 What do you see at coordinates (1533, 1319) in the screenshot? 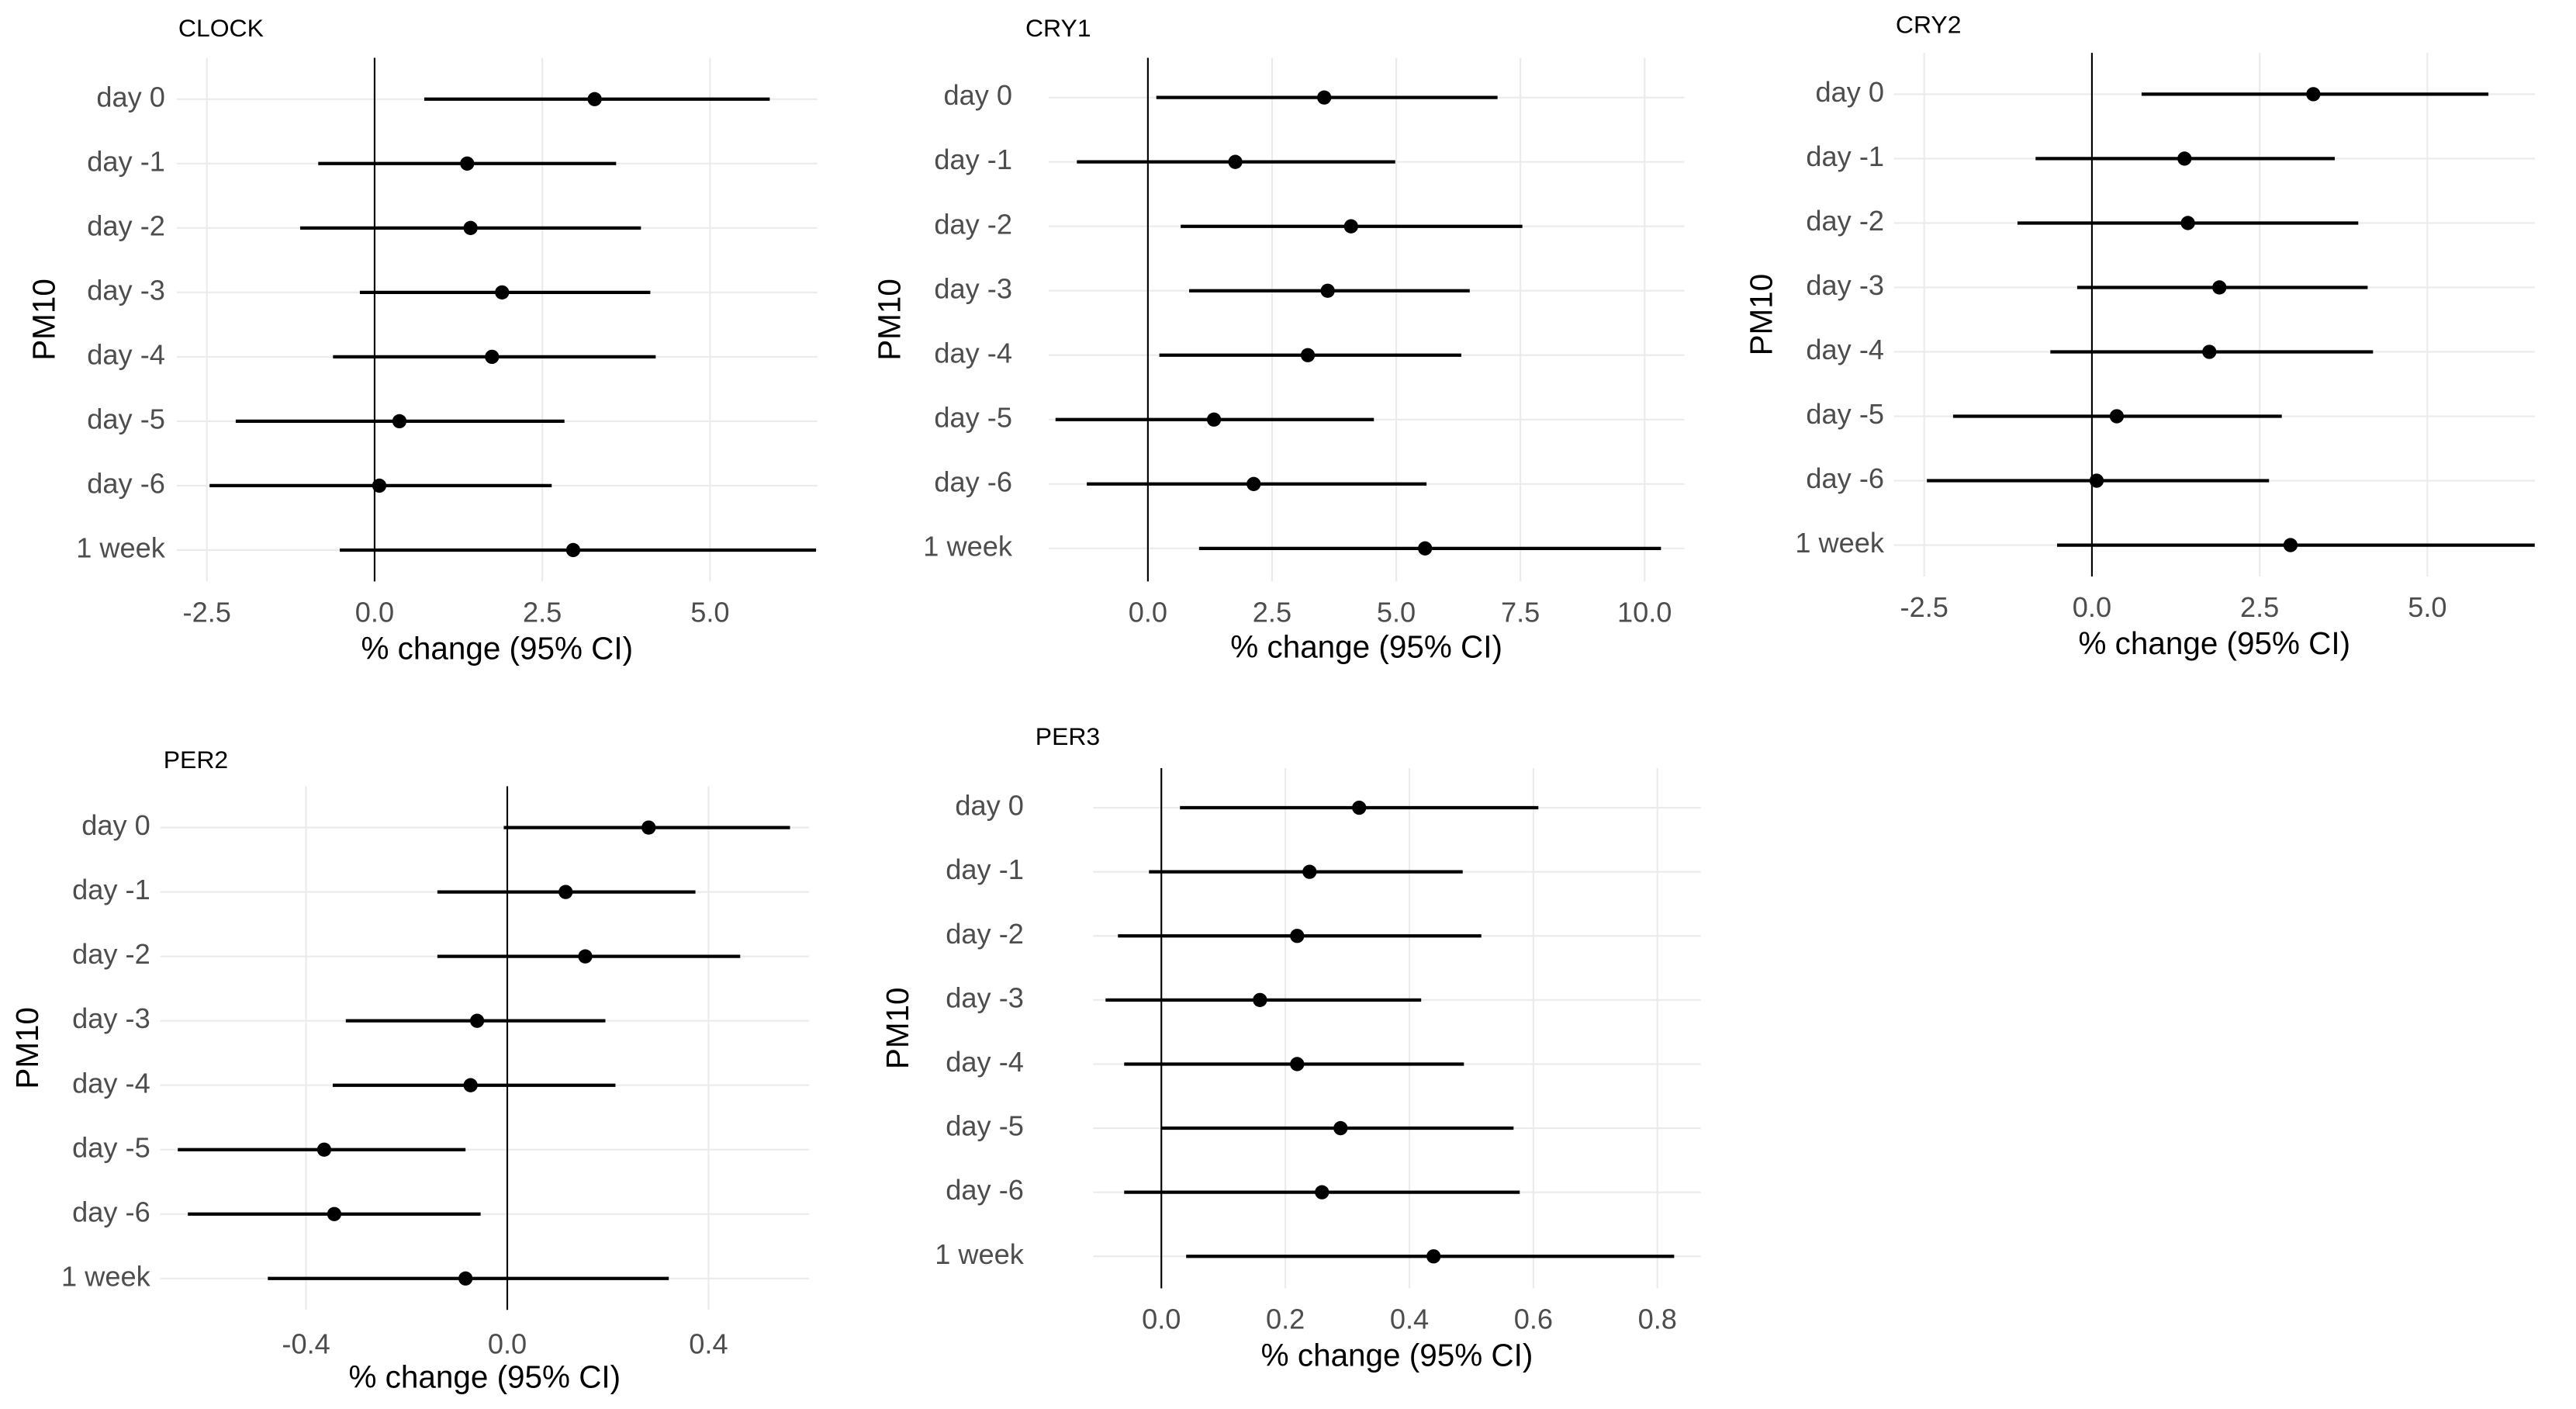
I see `x-tick-label: 0.6` at bounding box center [1533, 1319].